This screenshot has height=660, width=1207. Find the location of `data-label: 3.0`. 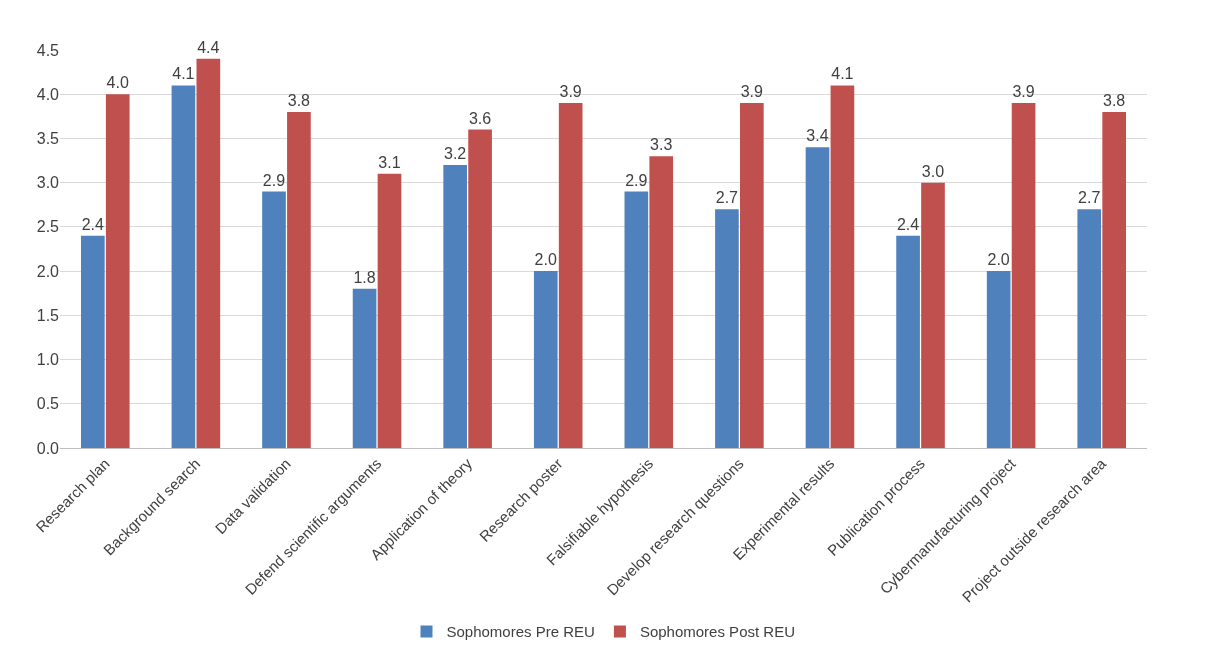

data-label: 3.0 is located at coordinates (933, 171).